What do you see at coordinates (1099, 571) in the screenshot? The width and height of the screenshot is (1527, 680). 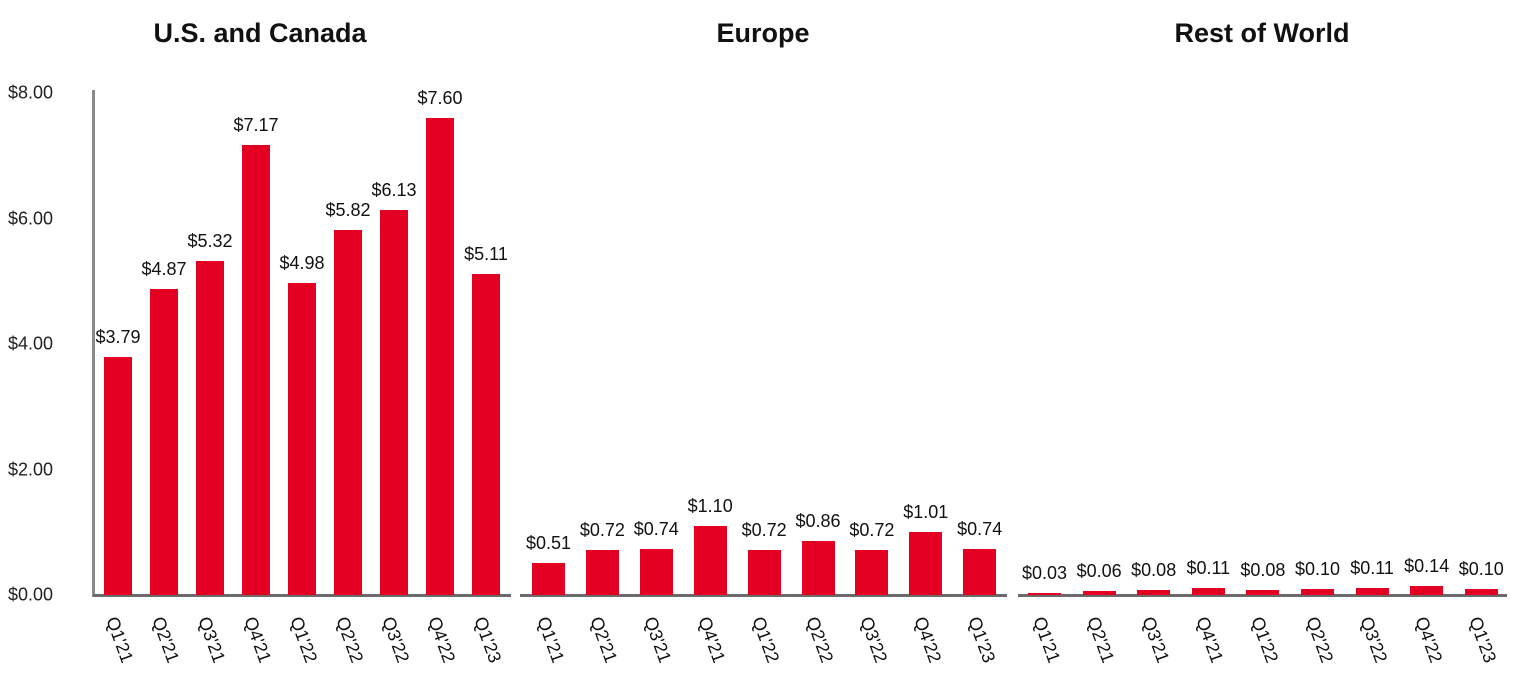 I see `bar-value-label: $0.06` at bounding box center [1099, 571].